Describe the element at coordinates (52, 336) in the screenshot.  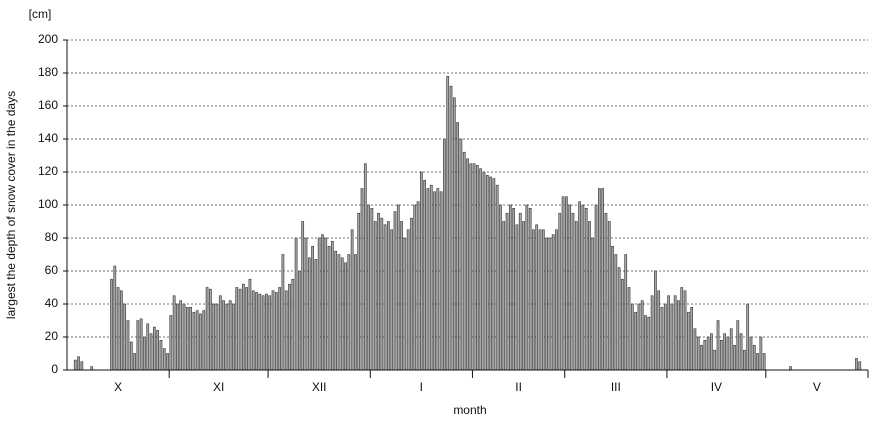
I see `y-tick-label: 20` at that location.